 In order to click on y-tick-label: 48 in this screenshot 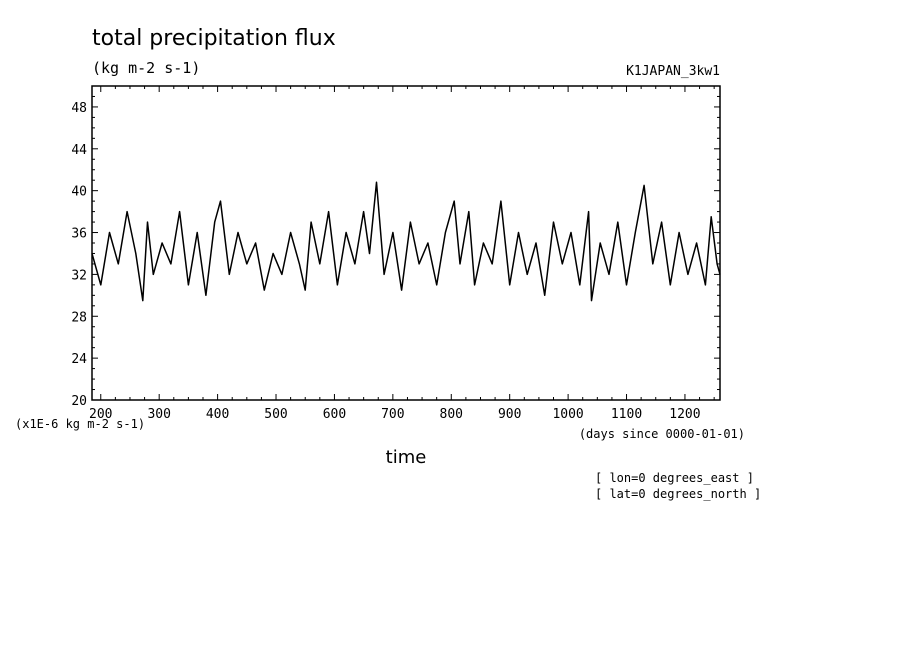, I will do `click(79, 108)`.